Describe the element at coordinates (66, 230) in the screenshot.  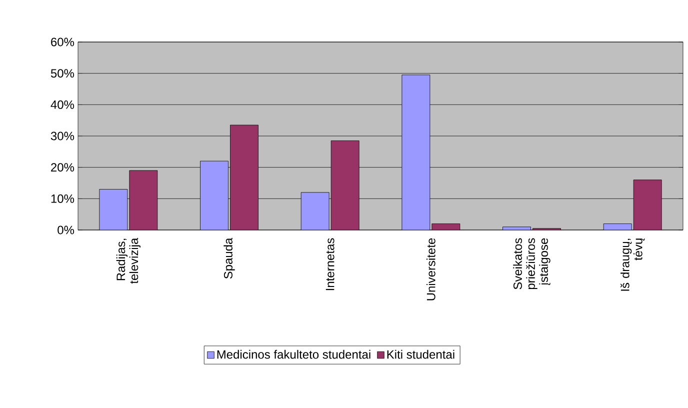
I see `y-tick-label: 0%` at that location.